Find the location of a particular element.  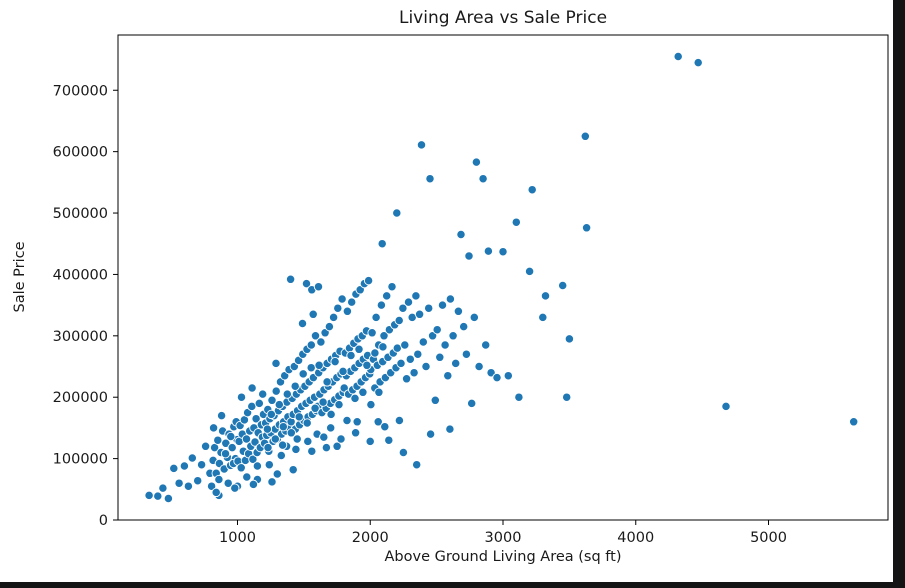

chart-title: Living Area vs Sale Price is located at coordinates (503, 18).